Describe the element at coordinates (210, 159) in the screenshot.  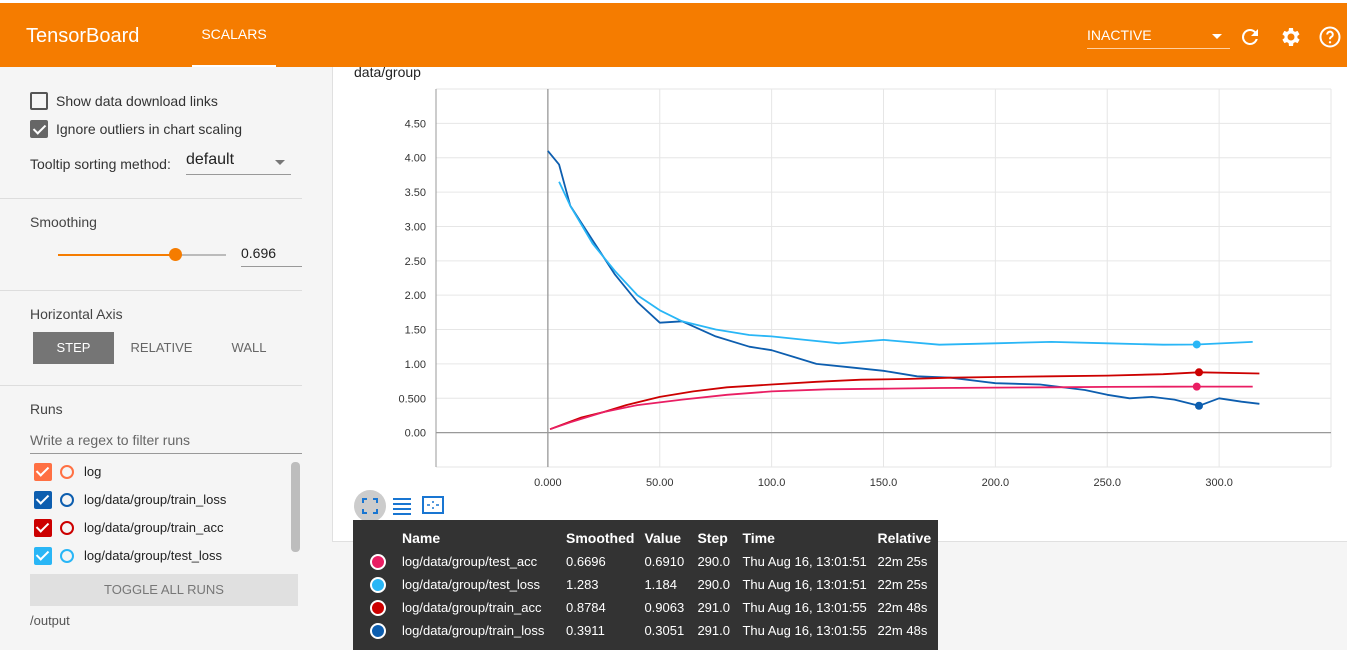
I see `tooltip-sort-value: default` at that location.